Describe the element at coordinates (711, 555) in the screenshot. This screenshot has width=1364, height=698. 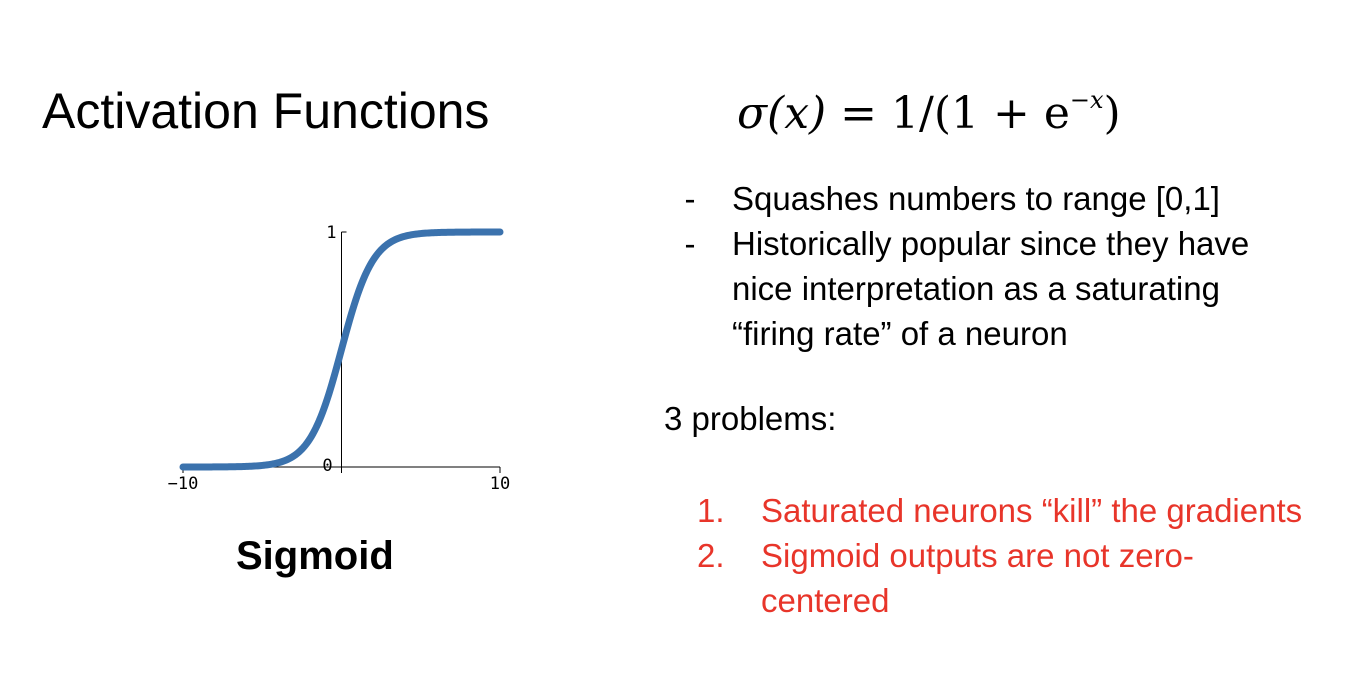
I see `problem-number: 2.` at that location.